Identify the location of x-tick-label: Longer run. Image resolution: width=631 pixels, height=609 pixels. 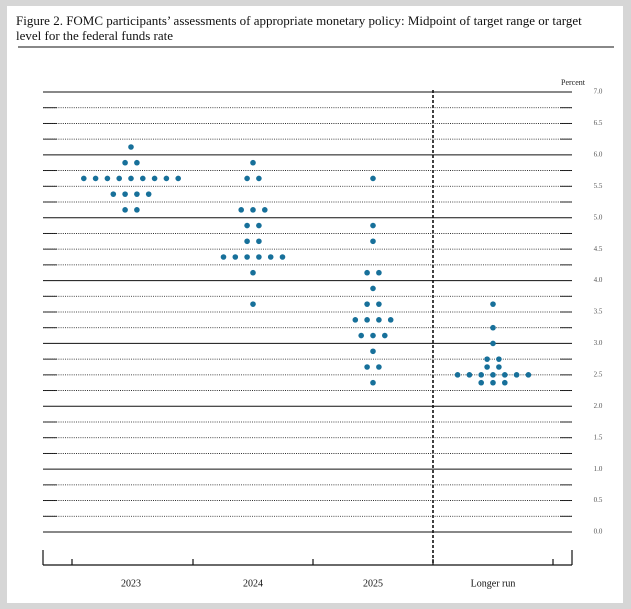
(493, 583).